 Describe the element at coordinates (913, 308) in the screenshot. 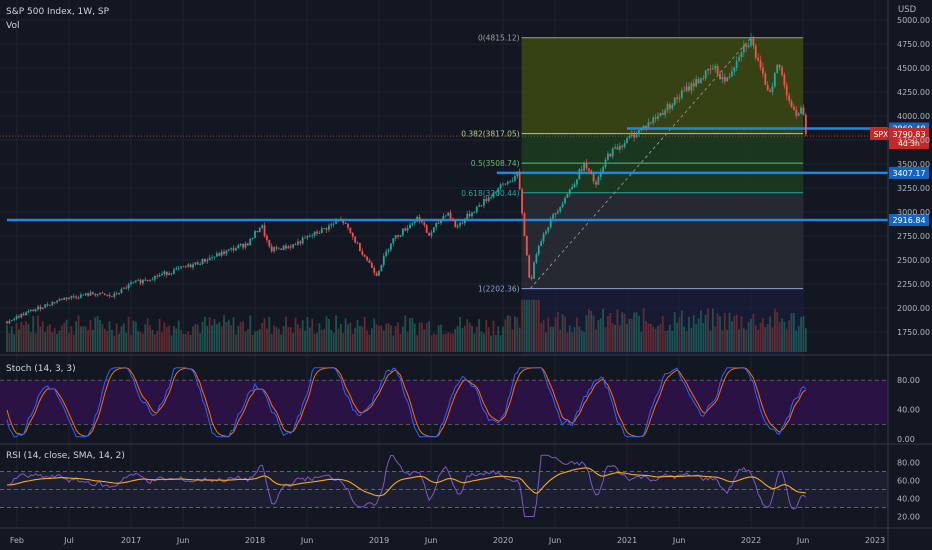

I see `price-tick-label: 2000.00` at that location.